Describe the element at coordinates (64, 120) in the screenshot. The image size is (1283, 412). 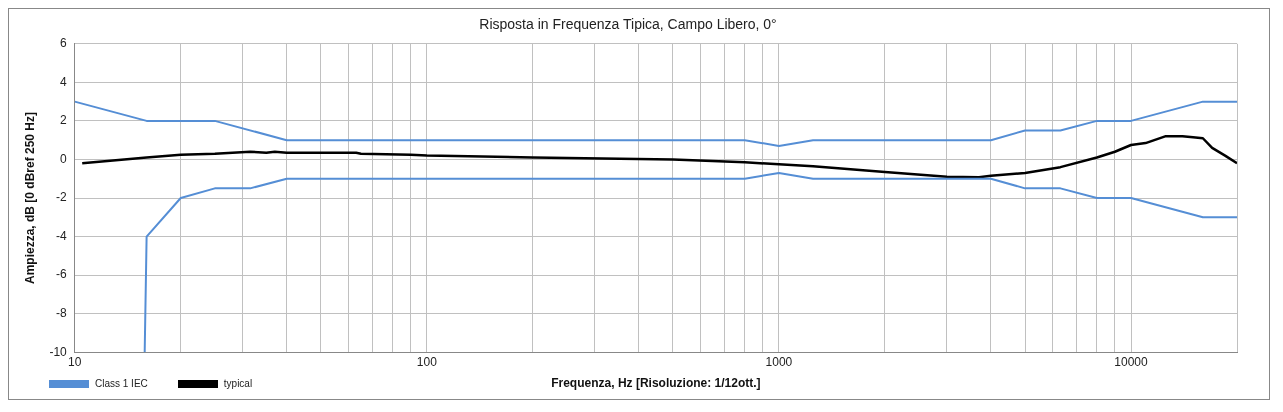
I see `y-tick-label: 2` at that location.